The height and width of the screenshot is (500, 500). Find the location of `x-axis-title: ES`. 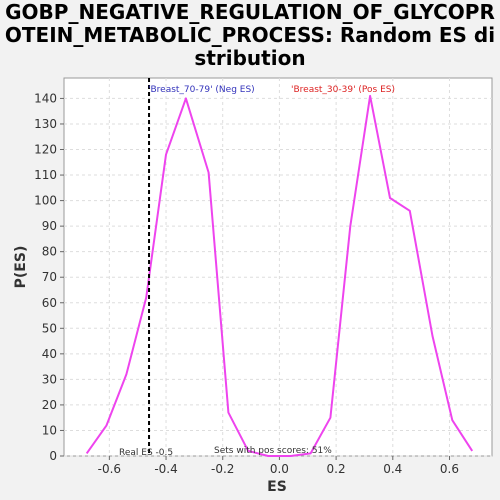

x-axis-title: ES is located at coordinates (277, 487).